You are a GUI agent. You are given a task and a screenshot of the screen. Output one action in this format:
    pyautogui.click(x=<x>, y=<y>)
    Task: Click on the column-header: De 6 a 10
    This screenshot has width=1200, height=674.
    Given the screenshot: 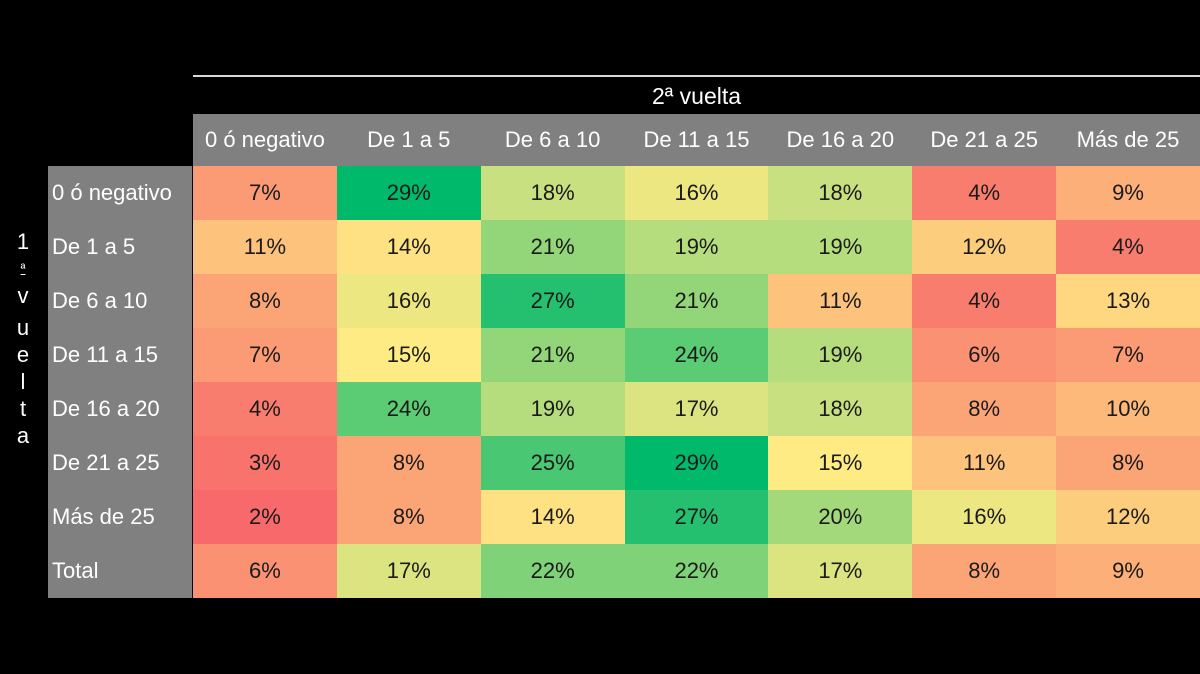 What is the action you would take?
    pyautogui.click(x=552, y=139)
    